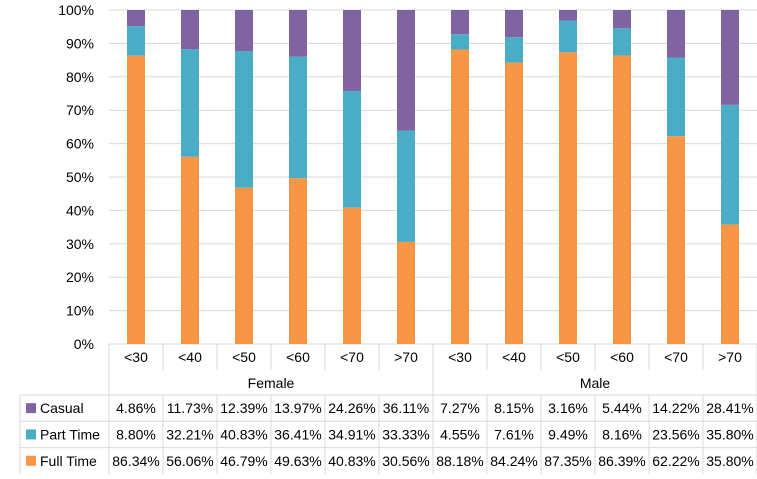  Describe the element at coordinates (80, 144) in the screenshot. I see `y-tick-label: 60%` at that location.